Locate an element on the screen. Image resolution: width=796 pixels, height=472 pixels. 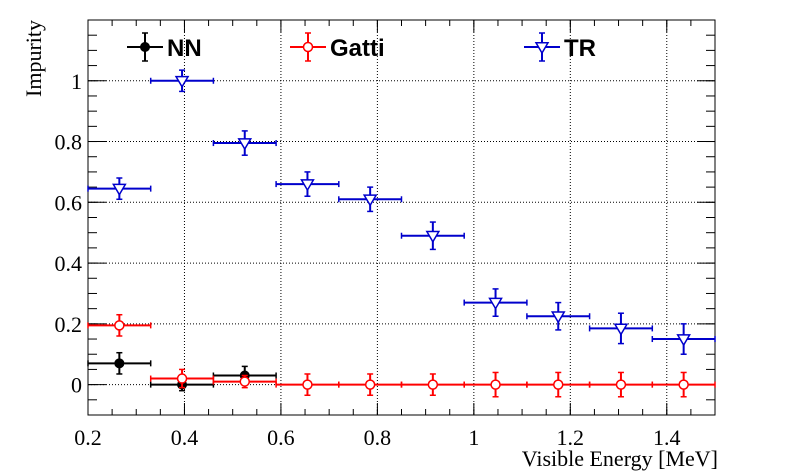
legend-entry-tr: TR is located at coordinates (560, 47).